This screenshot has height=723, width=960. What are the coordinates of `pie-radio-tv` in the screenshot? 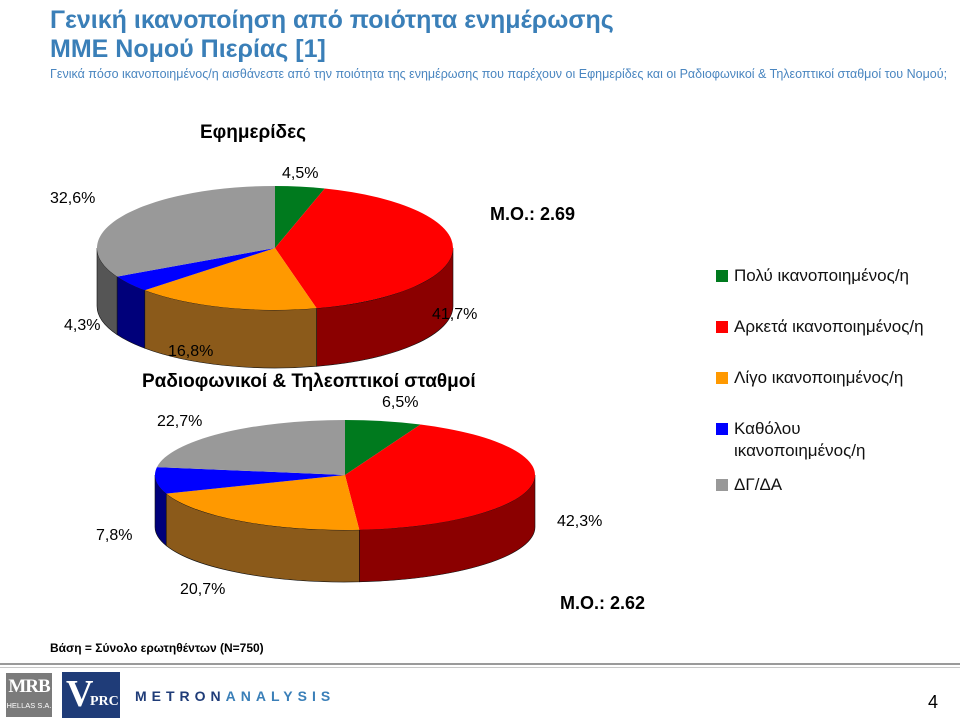 It's located at (345, 501).